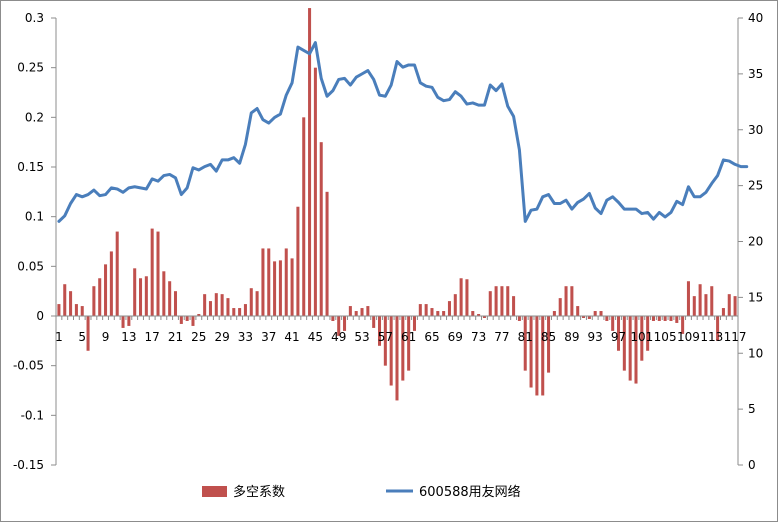  What do you see at coordinates (361, 337) in the screenshot?
I see `x-tick-label: 53` at bounding box center [361, 337].